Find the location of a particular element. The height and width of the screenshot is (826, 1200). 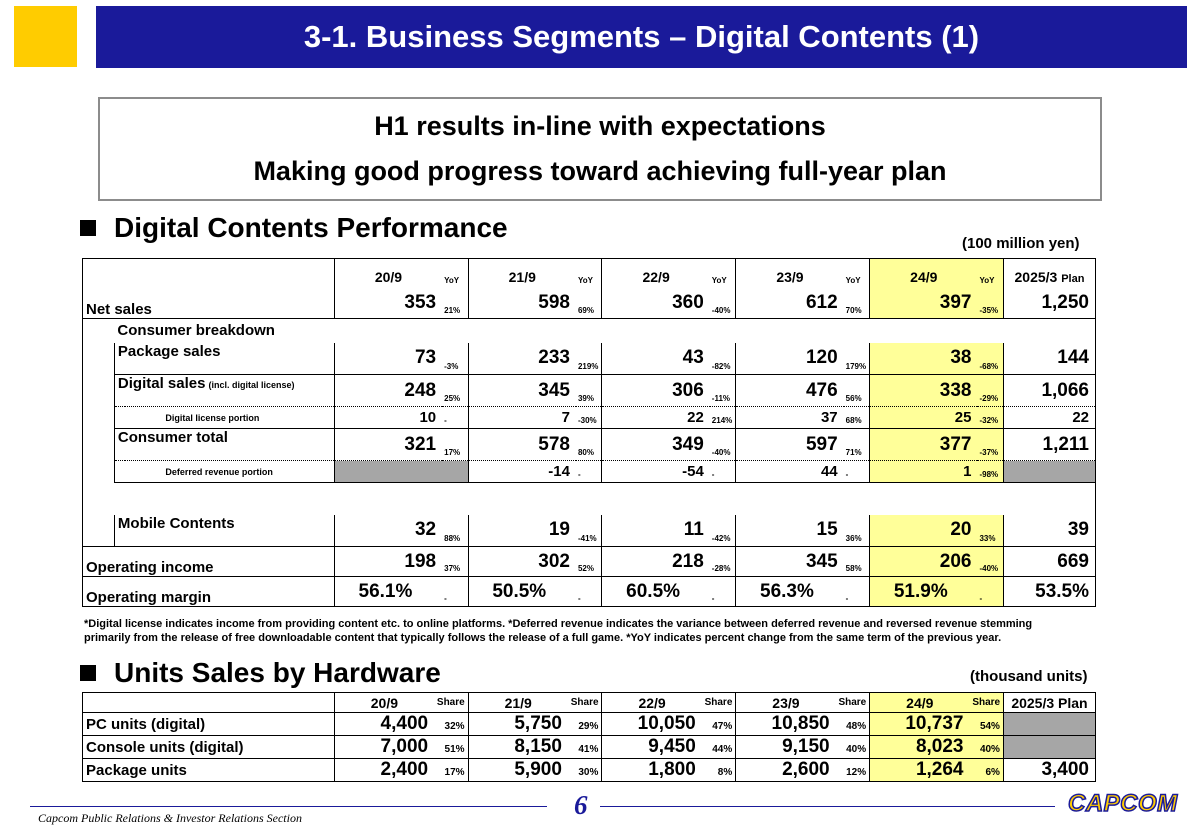

col-header-period: 22/9 is located at coordinates (651, 702).